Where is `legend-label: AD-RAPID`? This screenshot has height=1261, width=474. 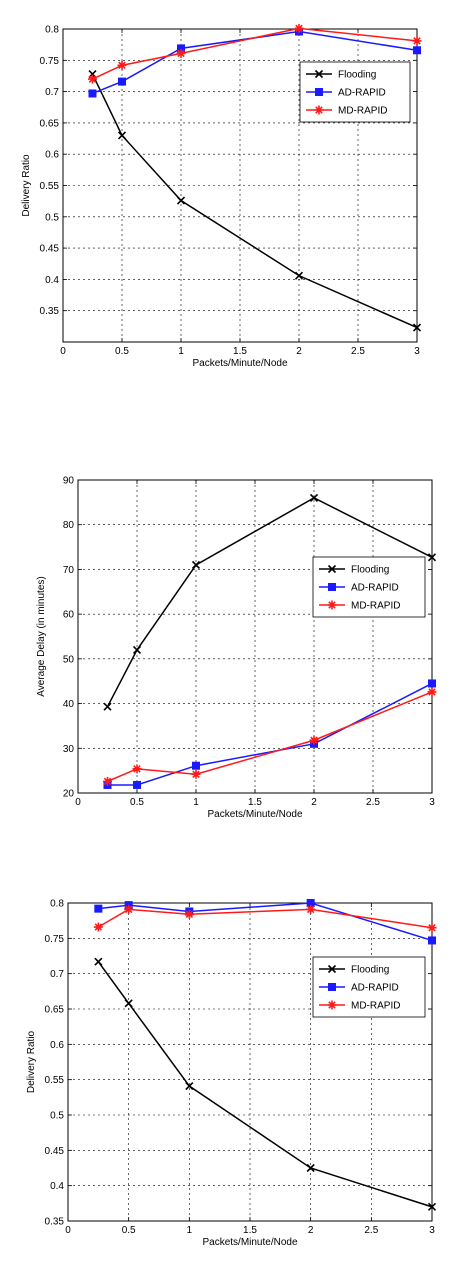
legend-label: AD-RAPID is located at coordinates (375, 588).